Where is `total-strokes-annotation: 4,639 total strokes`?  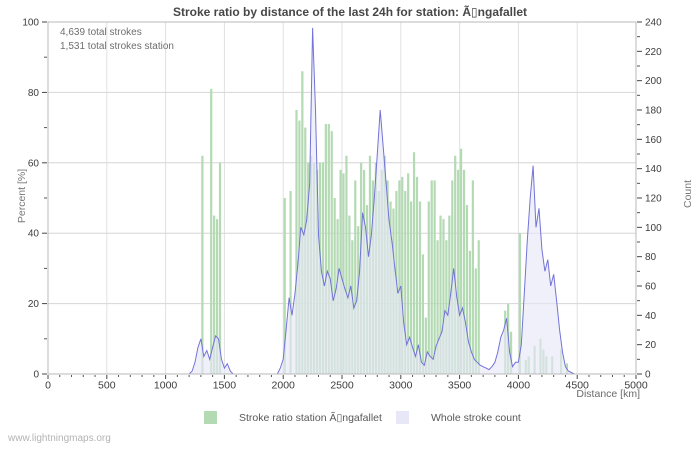 total-strokes-annotation: 4,639 total strokes is located at coordinates (101, 32).